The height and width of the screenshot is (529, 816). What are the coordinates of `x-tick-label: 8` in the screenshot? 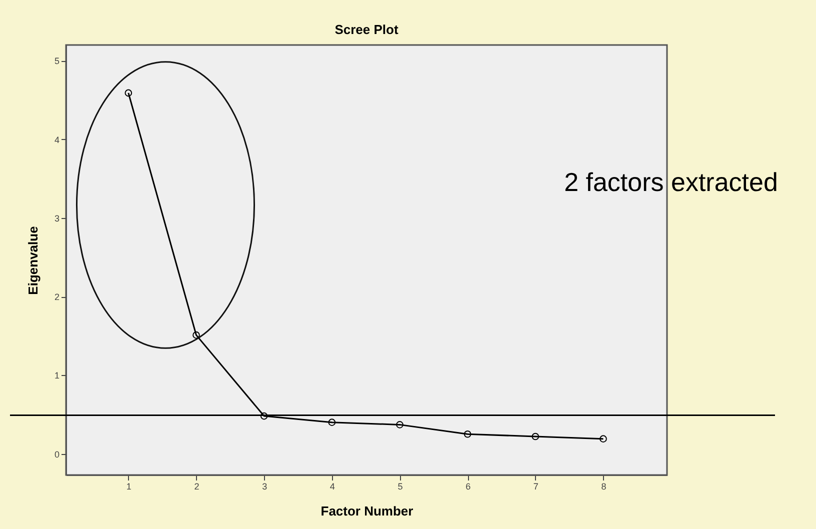 It's located at (603, 487).